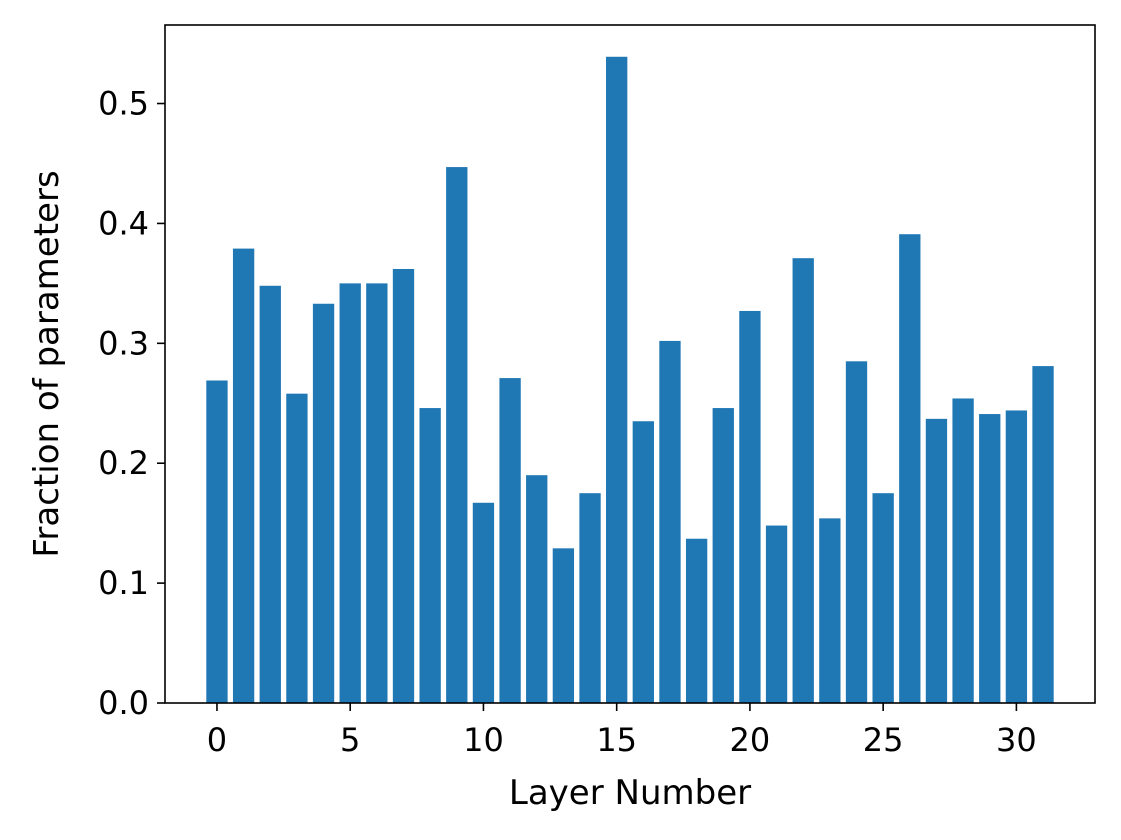 This screenshot has width=1121, height=840. I want to click on y-tick-label: 0.1, so click(123, 583).